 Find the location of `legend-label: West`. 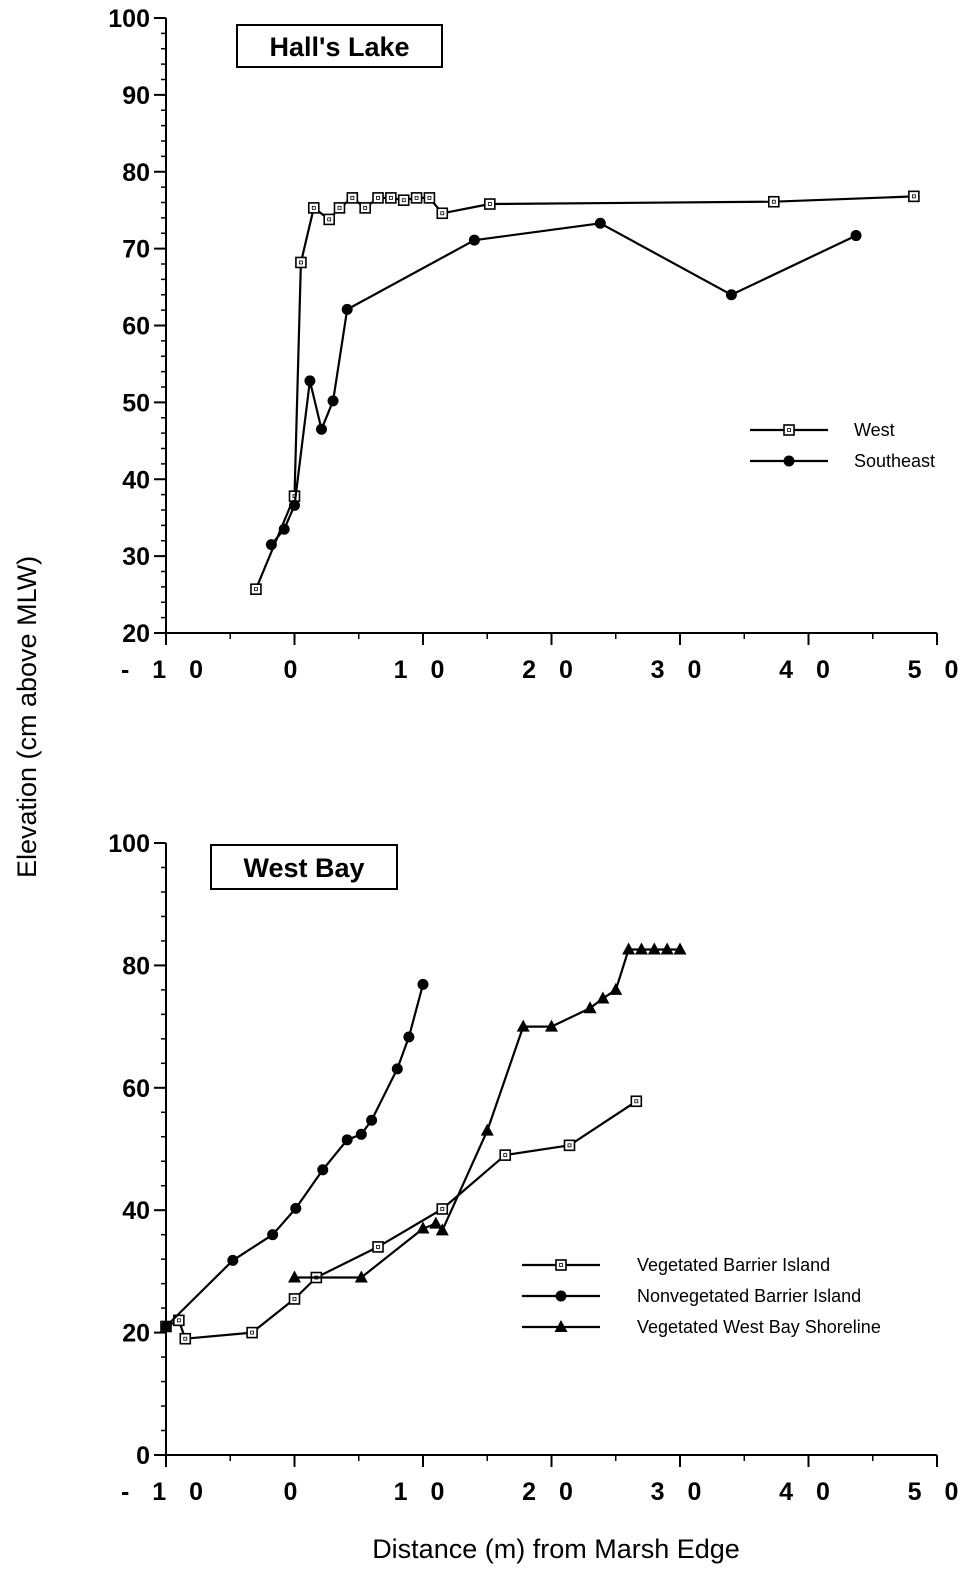

legend-label: West is located at coordinates (874, 430).